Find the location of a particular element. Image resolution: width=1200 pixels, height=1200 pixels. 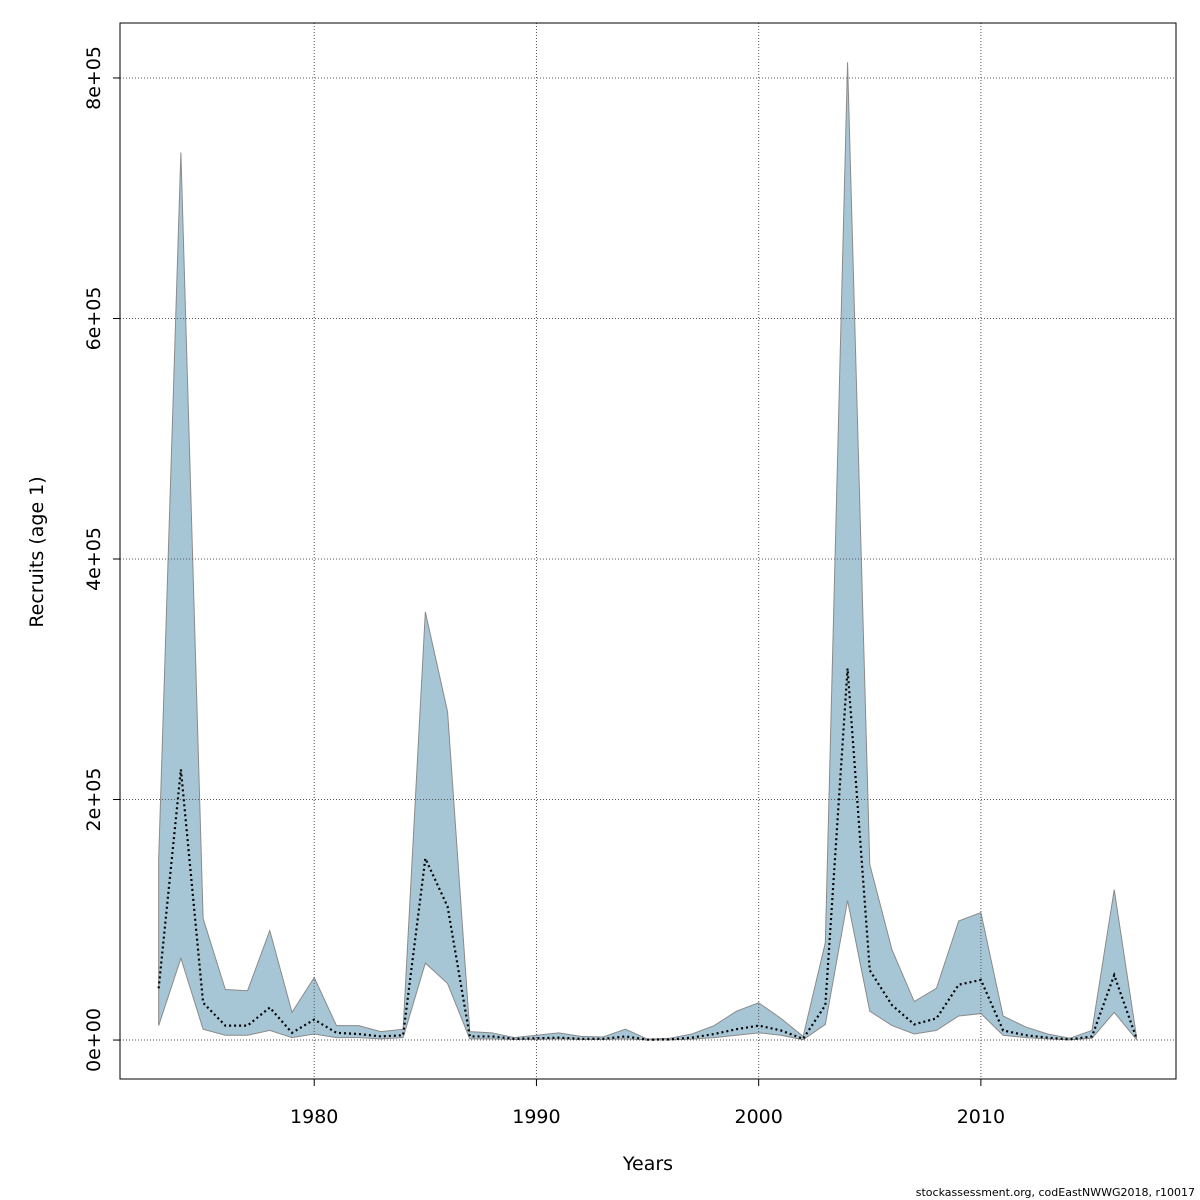

x-axis-label: Years is located at coordinates (647, 1164).